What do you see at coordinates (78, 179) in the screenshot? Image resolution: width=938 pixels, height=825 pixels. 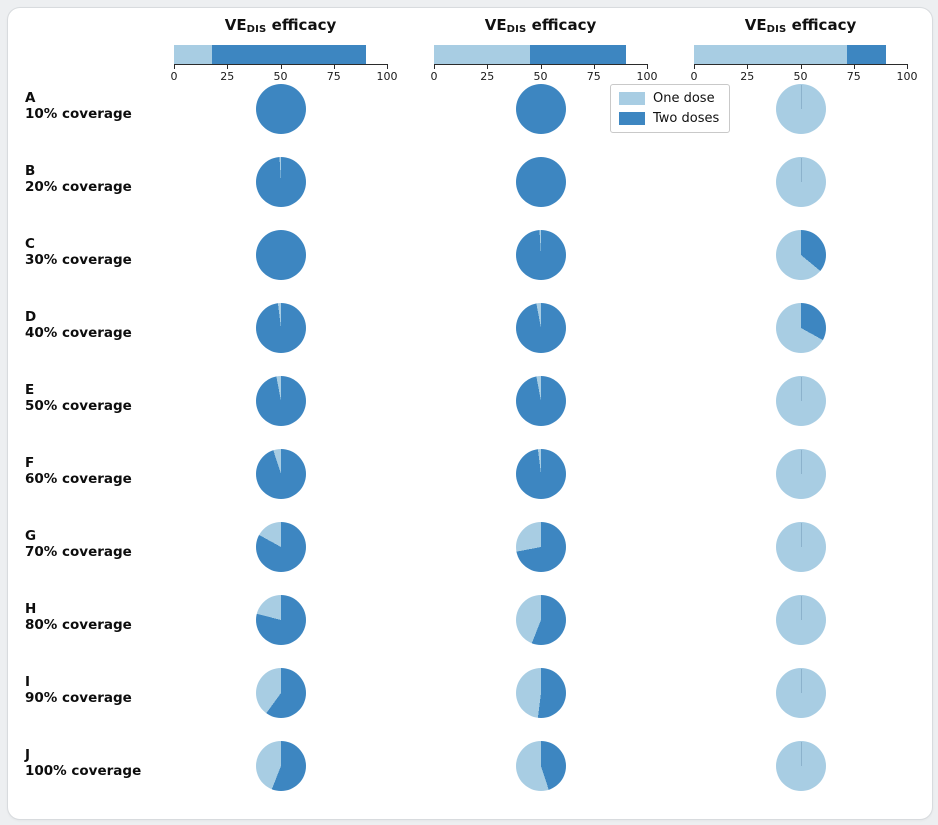 I see `row-label-b: B 20% coverage` at bounding box center [78, 179].